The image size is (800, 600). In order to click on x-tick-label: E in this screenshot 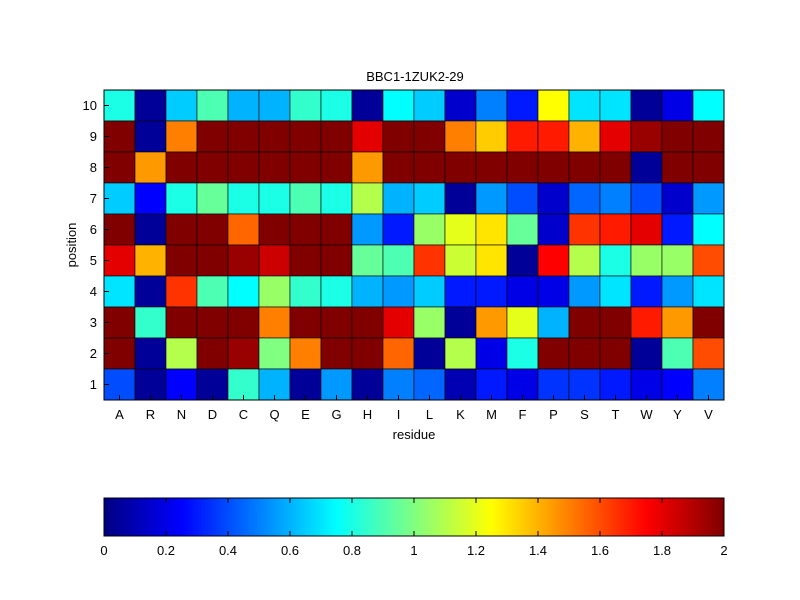, I will do `click(305, 414)`.